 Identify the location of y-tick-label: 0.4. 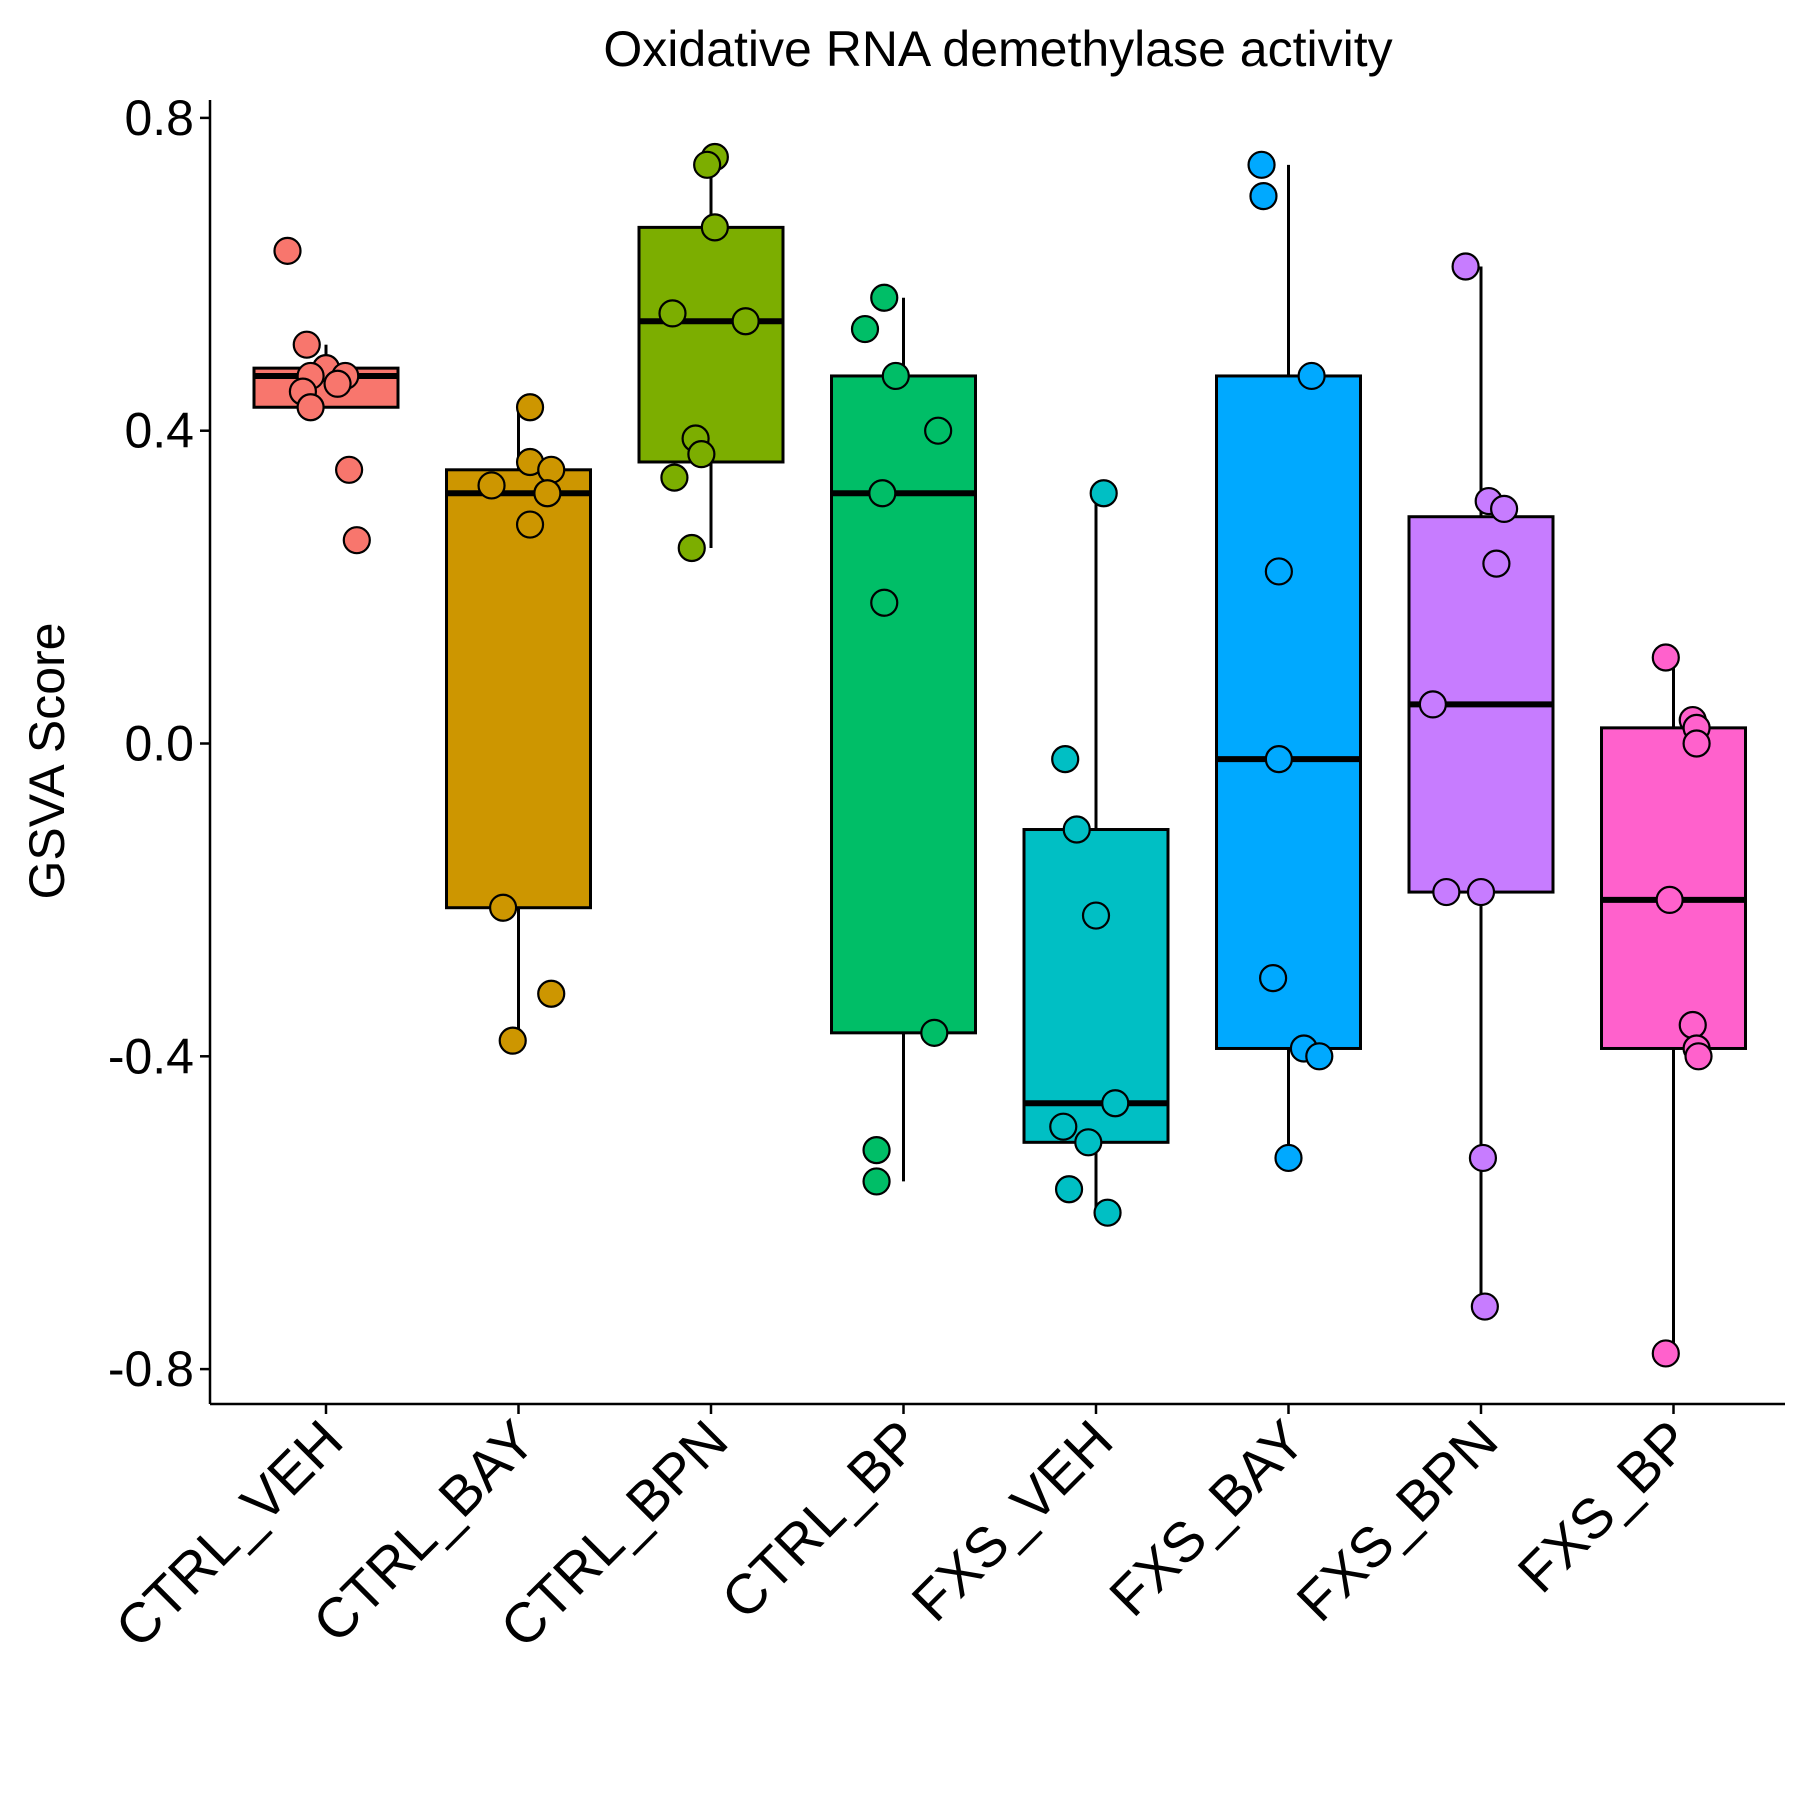
(159, 431).